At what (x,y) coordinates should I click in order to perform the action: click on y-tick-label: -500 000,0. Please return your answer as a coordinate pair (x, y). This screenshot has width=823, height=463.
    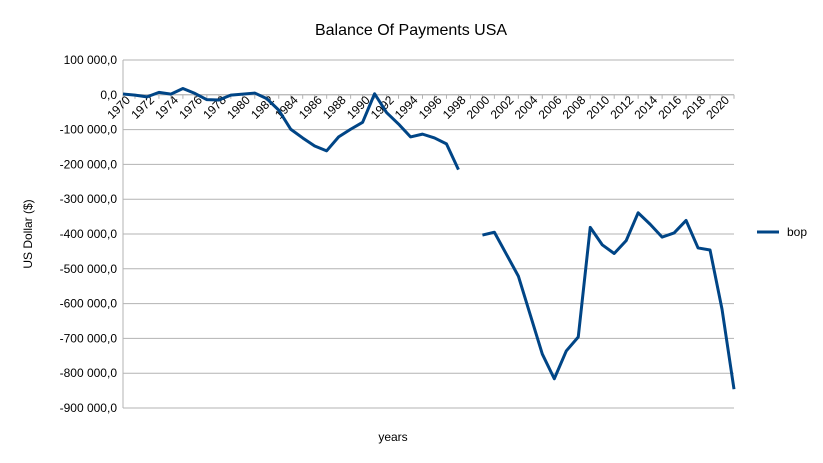
    Looking at the image, I should click on (89, 269).